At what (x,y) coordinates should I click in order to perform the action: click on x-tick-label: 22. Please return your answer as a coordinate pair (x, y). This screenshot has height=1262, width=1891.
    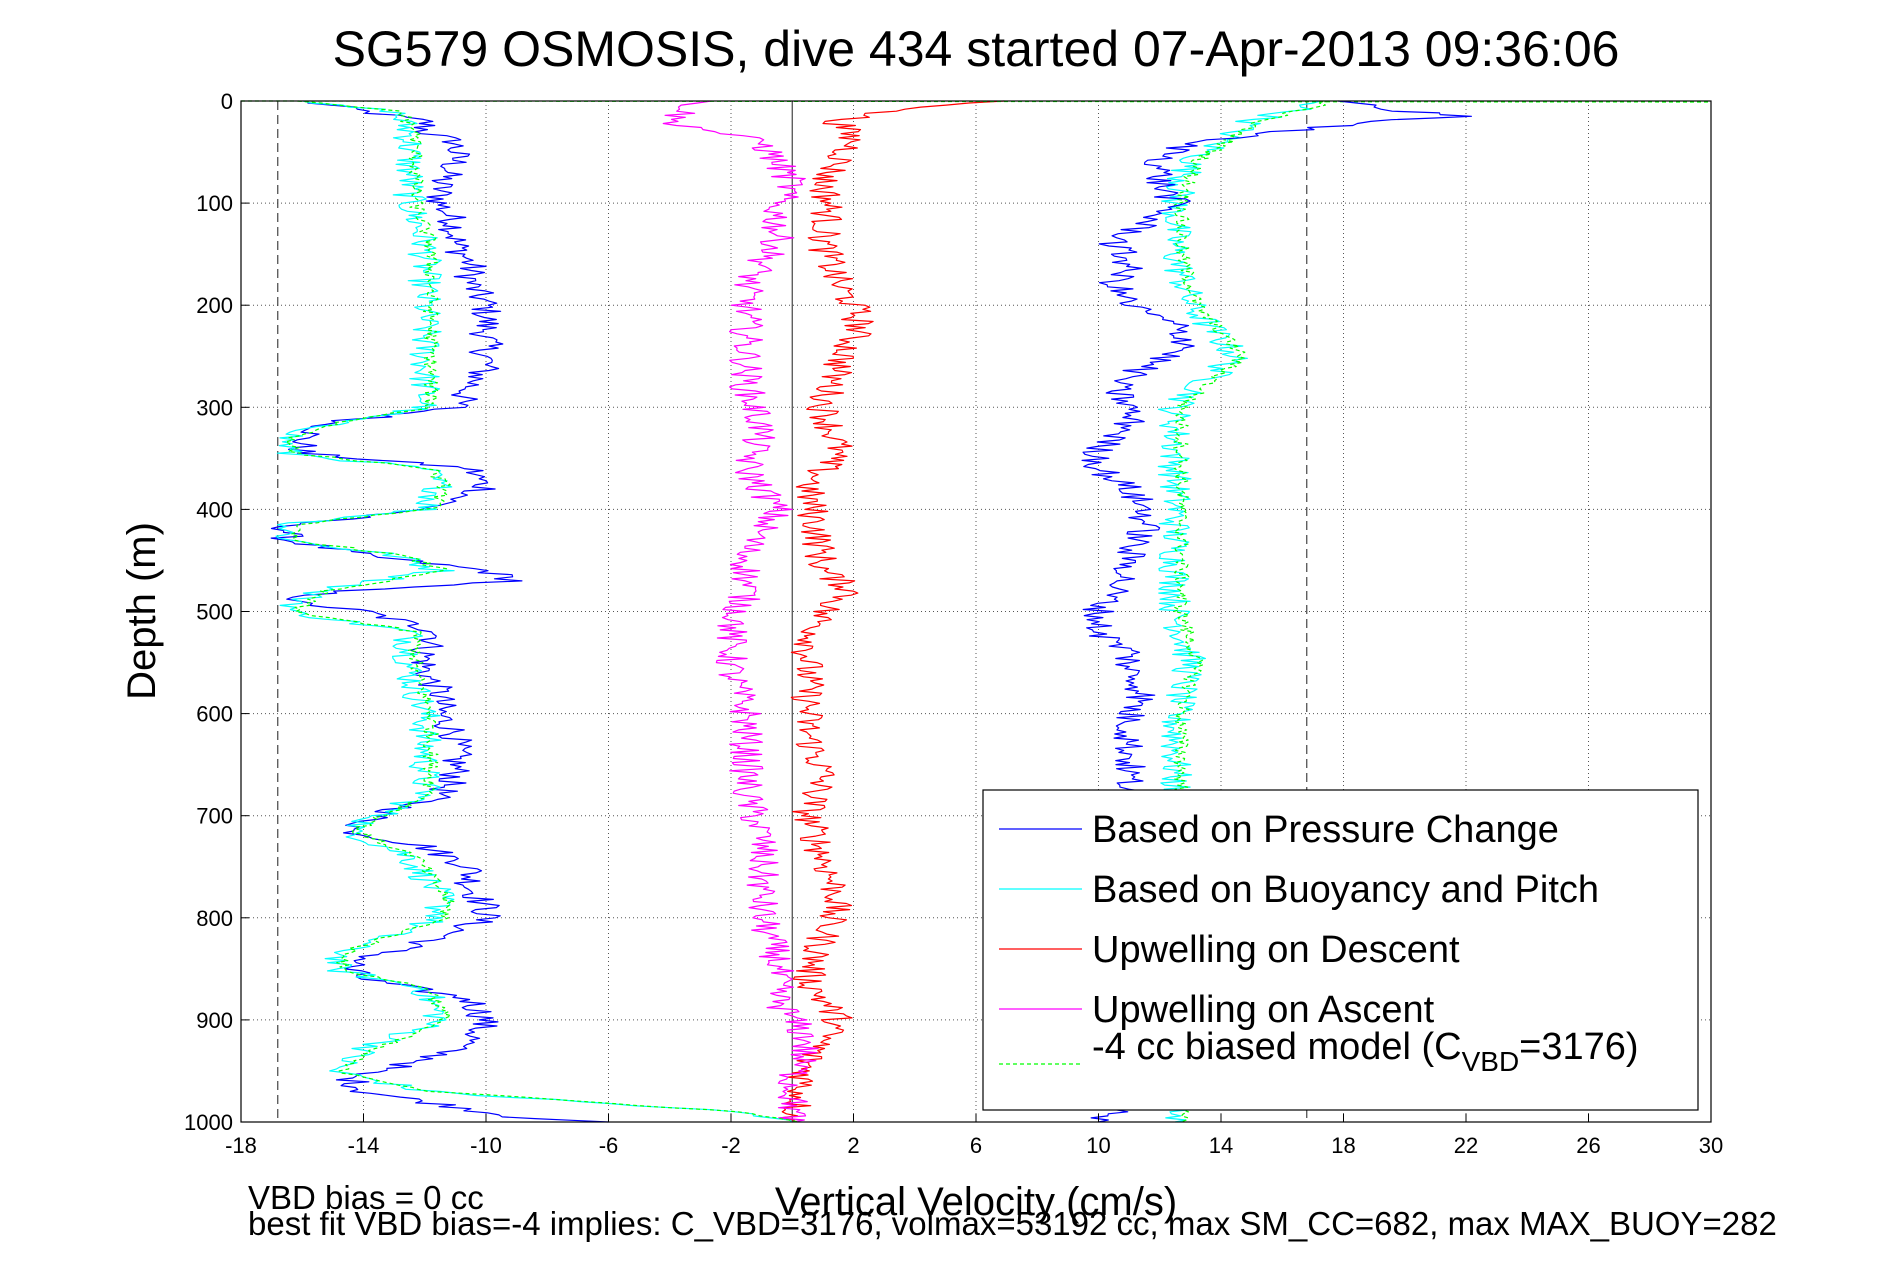
    Looking at the image, I should click on (1466, 1145).